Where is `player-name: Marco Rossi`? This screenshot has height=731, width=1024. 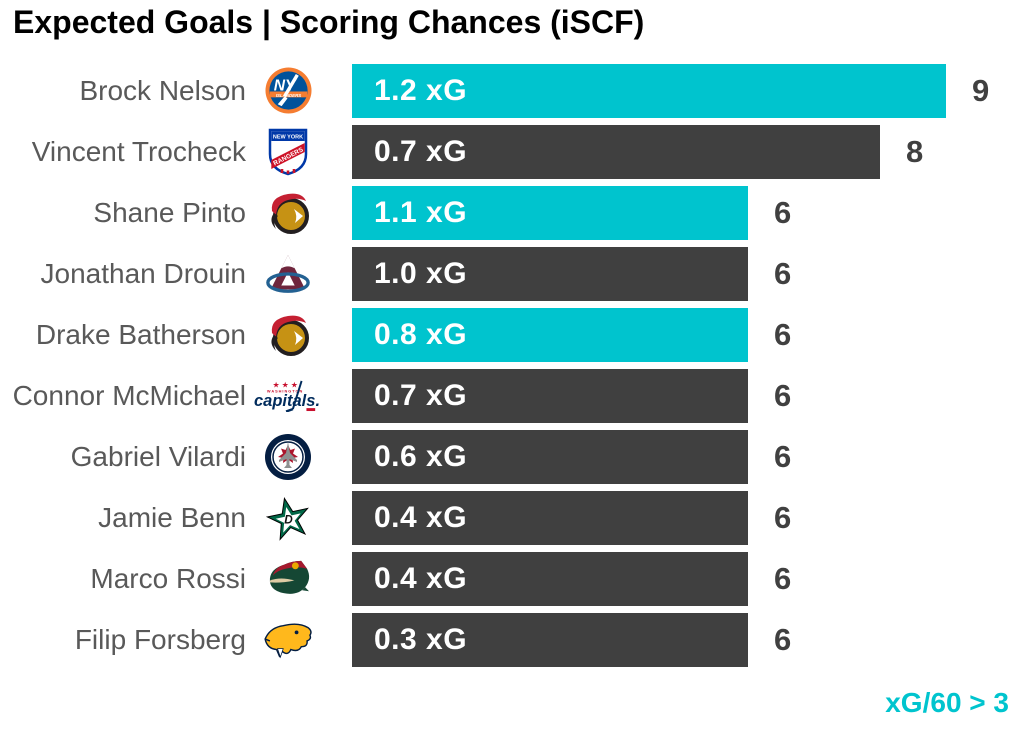 player-name: Marco Rossi is located at coordinates (168, 578).